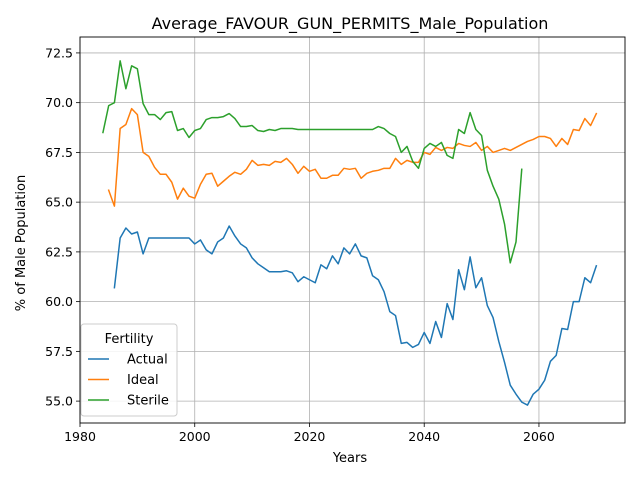  I want to click on legend: Fertility Actual Ideal Sterile, so click(129, 370).